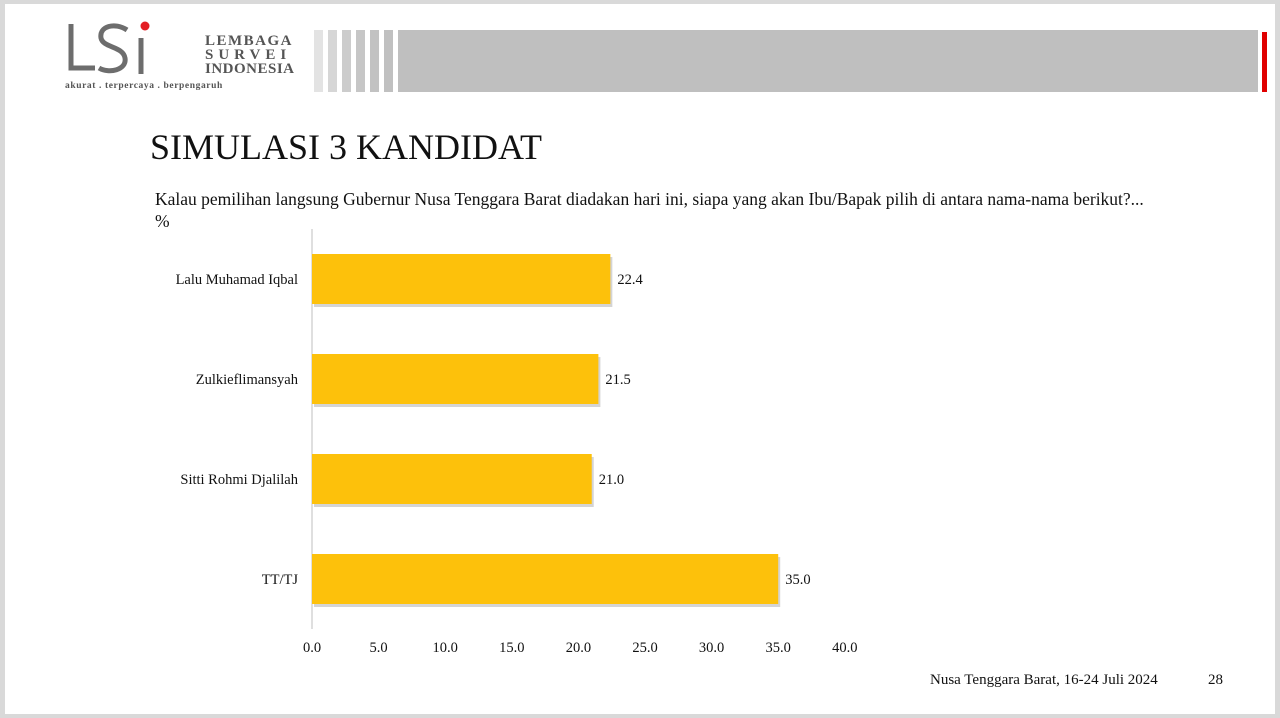  What do you see at coordinates (353, 61) in the screenshot?
I see `header-stripes` at bounding box center [353, 61].